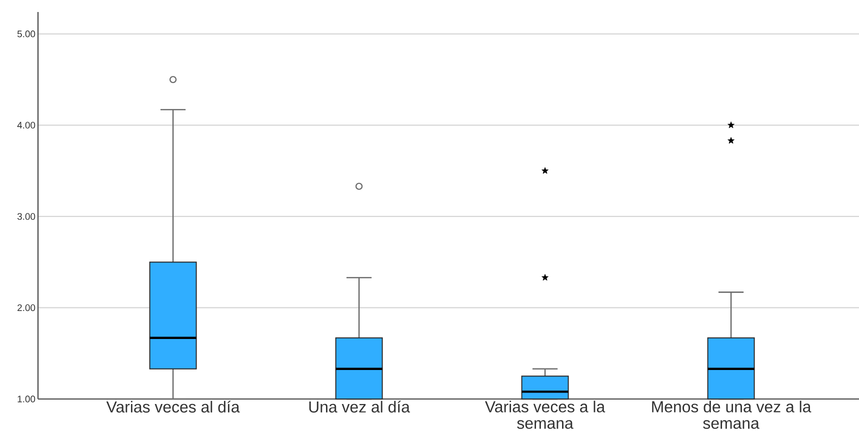  Describe the element at coordinates (545, 414) in the screenshot. I see `x-tick-label: Varias veces a la semana` at that location.